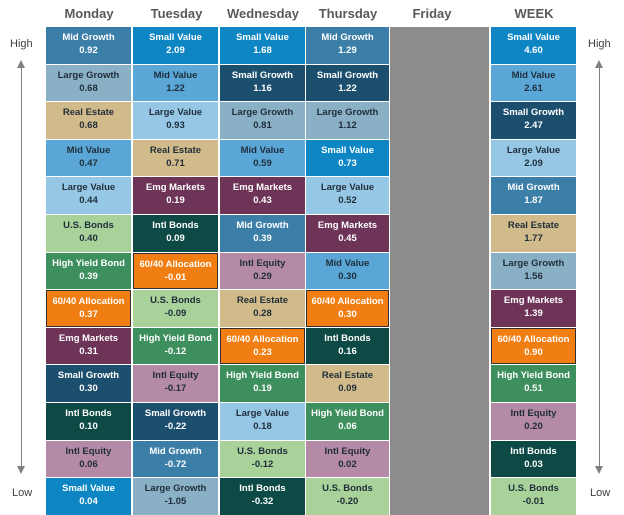 The width and height of the screenshot is (624, 515). I want to click on cell-monday-mid-growth: Mid Growth 0.92, so click(88, 45).